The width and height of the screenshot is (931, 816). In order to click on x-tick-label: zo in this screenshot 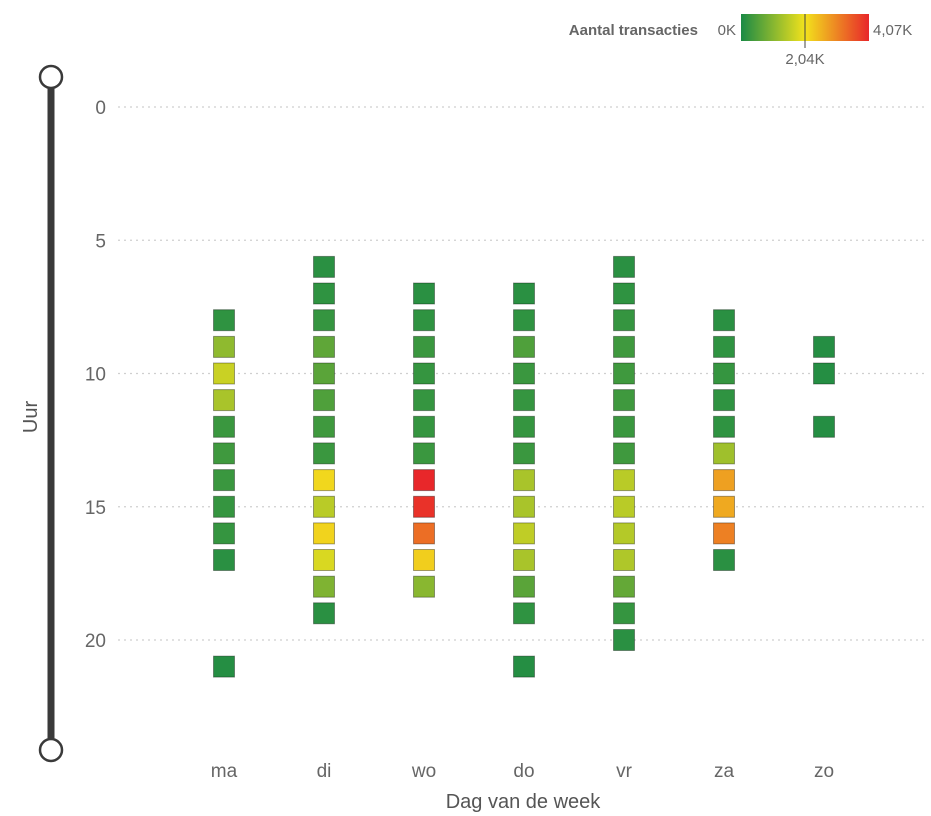, I will do `click(824, 771)`.